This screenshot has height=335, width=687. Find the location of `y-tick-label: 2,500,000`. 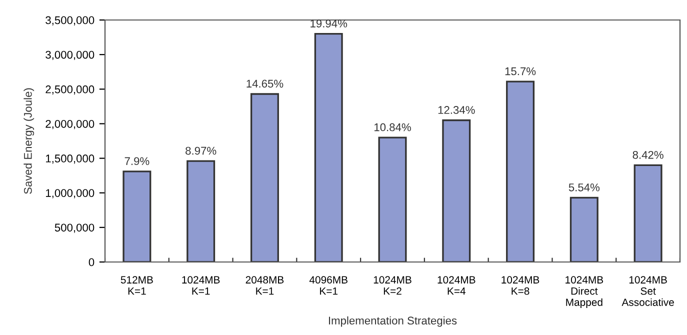

y-tick-label: 2,500,000 is located at coordinates (70, 90).